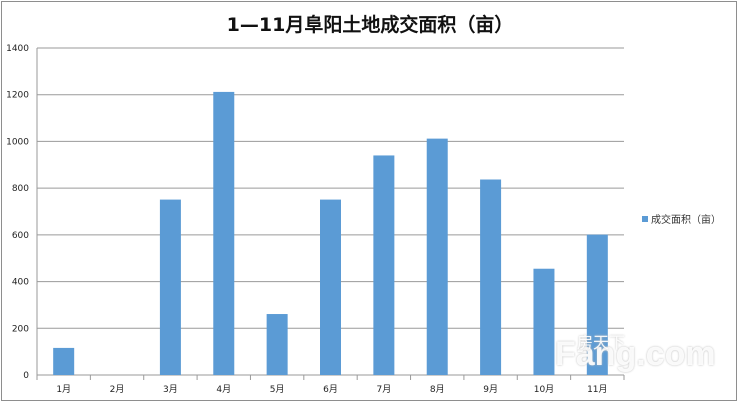 Image resolution: width=740 pixels, height=404 pixels. I want to click on y-tick-label: 1000, so click(17, 142).